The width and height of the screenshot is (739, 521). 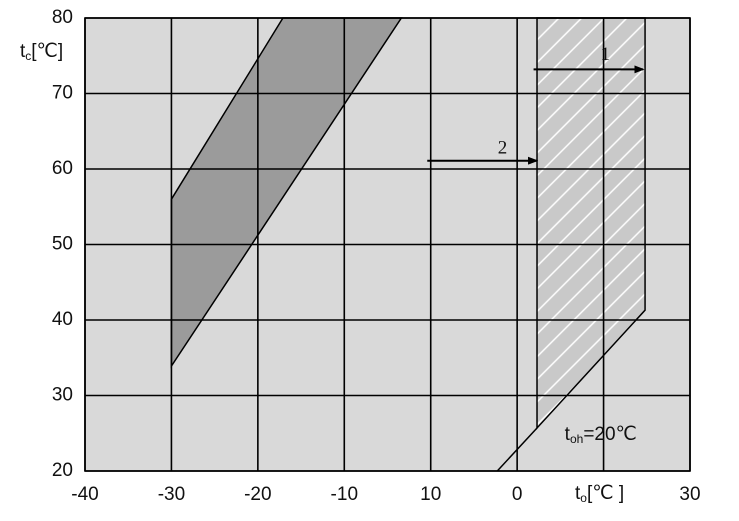 What do you see at coordinates (689, 494) in the screenshot?
I see `x-tick-label: 30` at bounding box center [689, 494].